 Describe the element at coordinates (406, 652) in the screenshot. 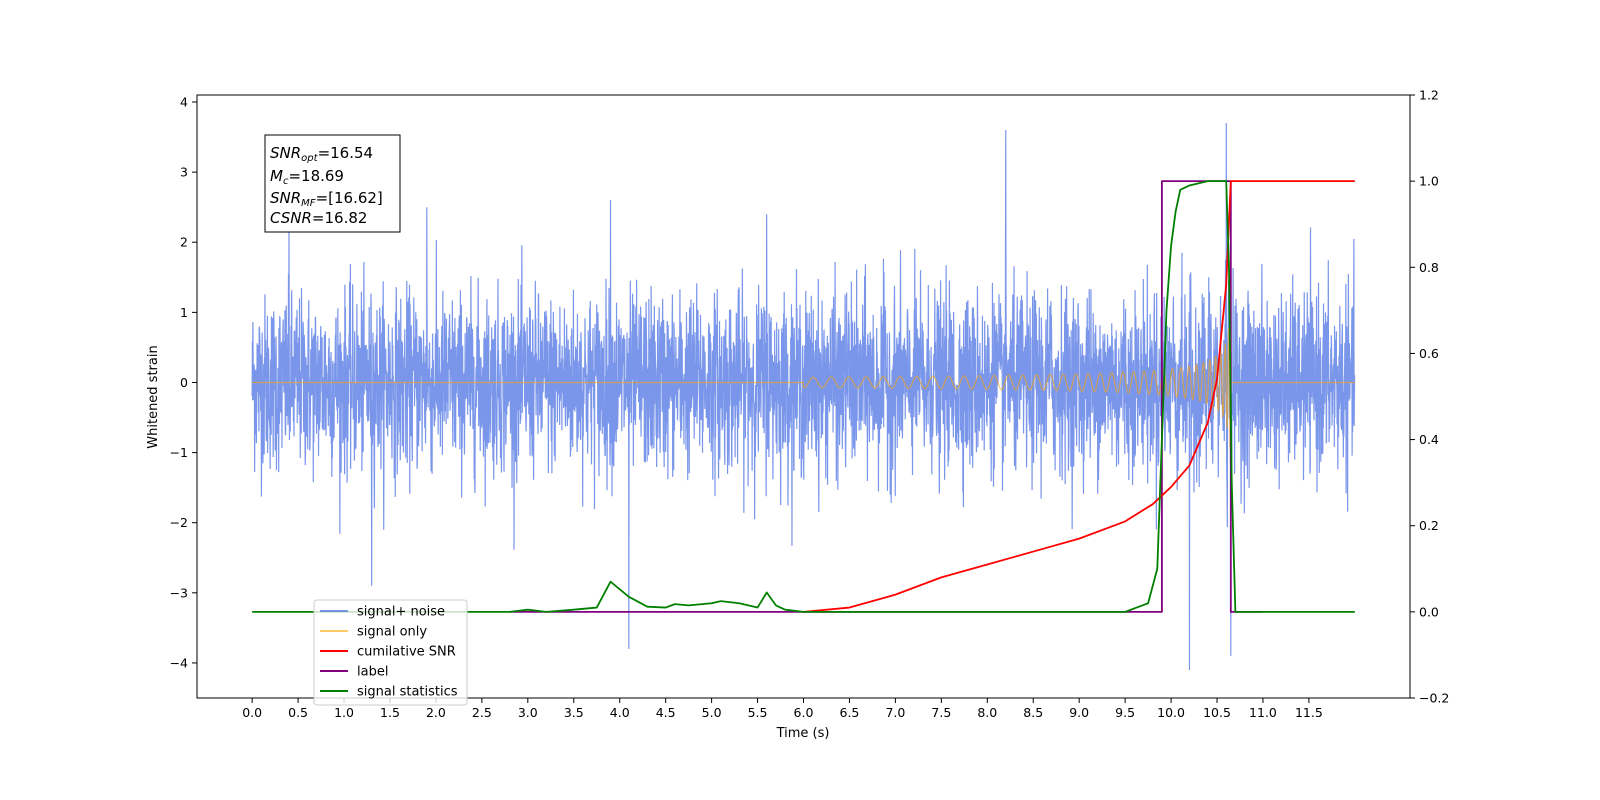

I see `legend-label-cumulative-snr: cumilative SNR` at that location.